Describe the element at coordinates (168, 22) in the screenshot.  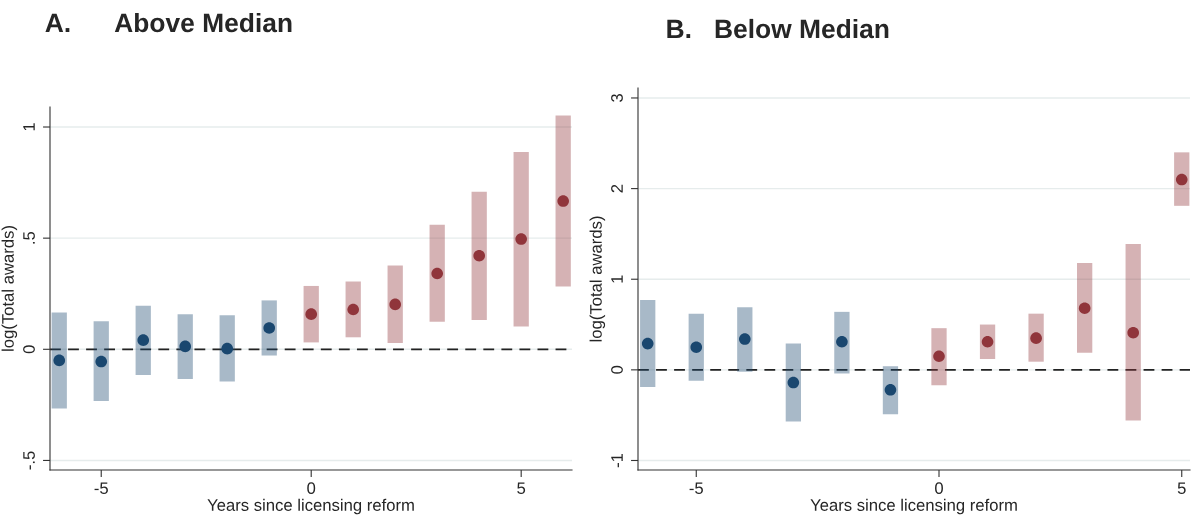
I see `chart-title: A. Above Median` at that location.